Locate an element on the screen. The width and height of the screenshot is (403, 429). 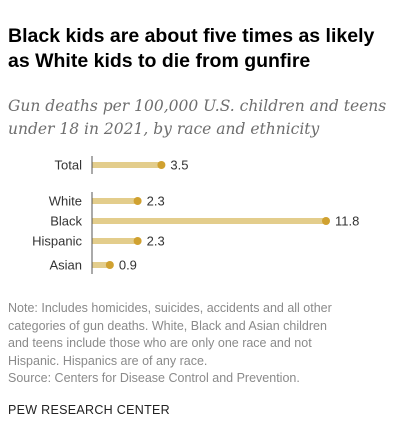
value-label-asian: 0.9 is located at coordinates (128, 265).